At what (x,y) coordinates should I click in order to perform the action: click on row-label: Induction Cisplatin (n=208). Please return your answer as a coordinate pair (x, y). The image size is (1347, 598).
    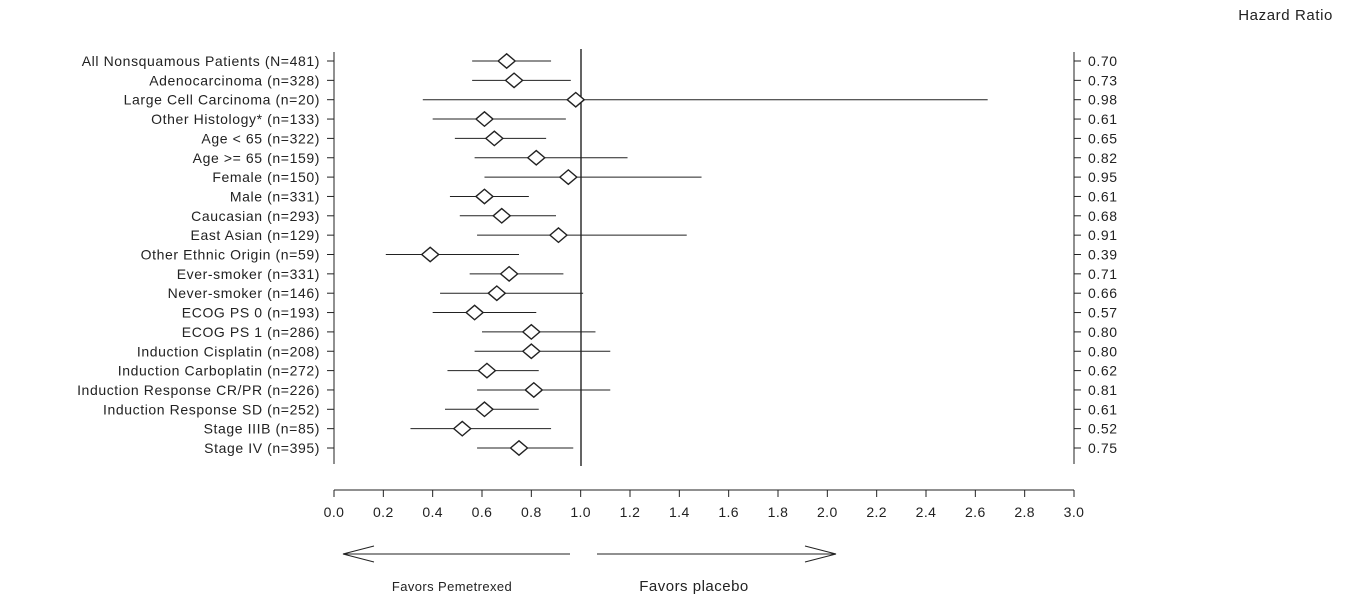
    Looking at the image, I should click on (228, 351).